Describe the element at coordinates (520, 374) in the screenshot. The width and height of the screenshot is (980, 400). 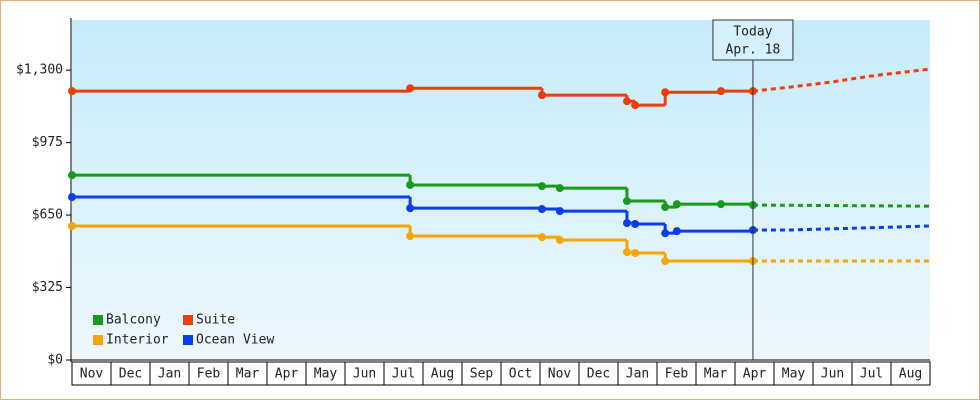
I see `x-tick-label: Oct` at that location.